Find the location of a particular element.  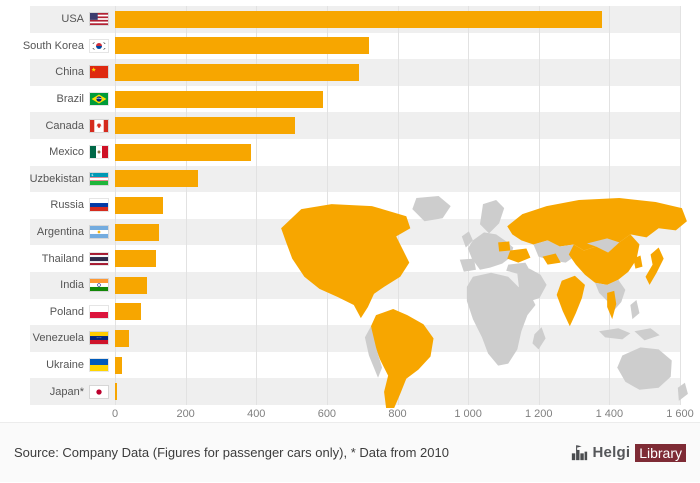

flag-icon-br is located at coordinates (99, 99).